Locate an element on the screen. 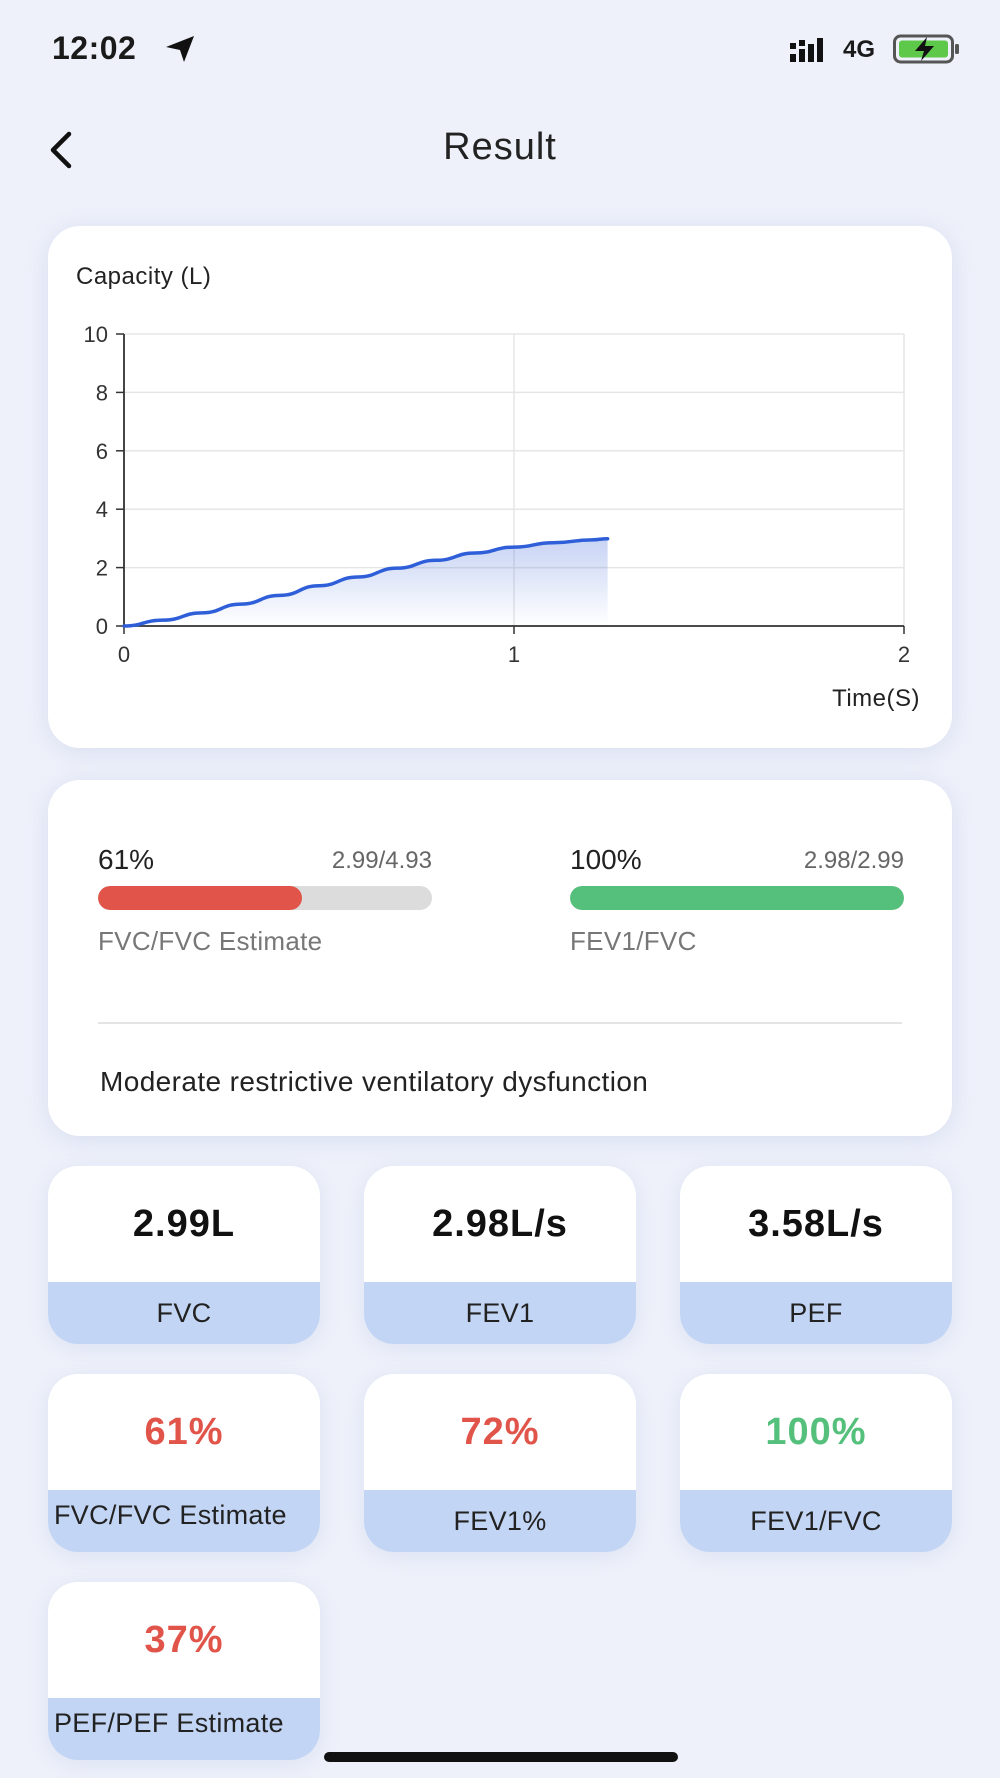  metric-label: FEV1 is located at coordinates (500, 1313).